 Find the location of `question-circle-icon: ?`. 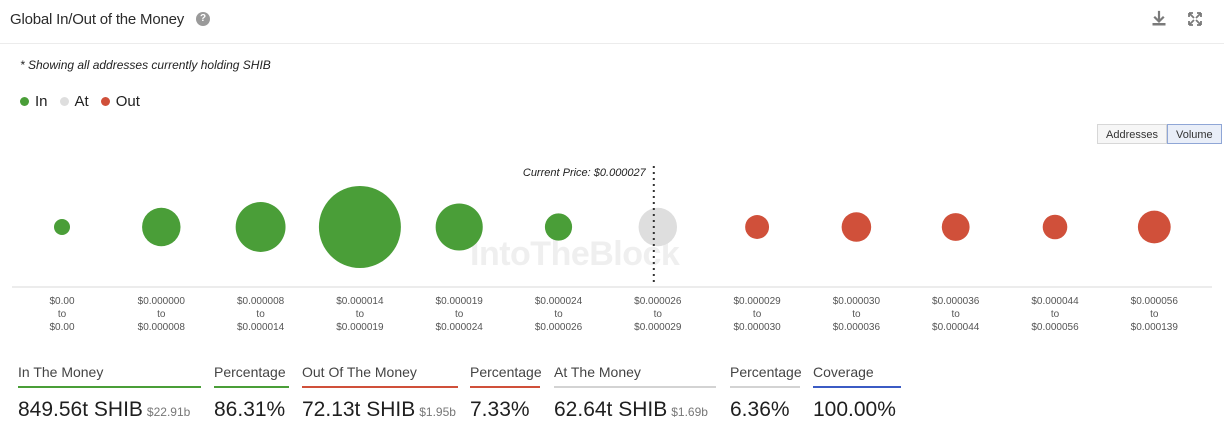

question-circle-icon: ? is located at coordinates (203, 19).